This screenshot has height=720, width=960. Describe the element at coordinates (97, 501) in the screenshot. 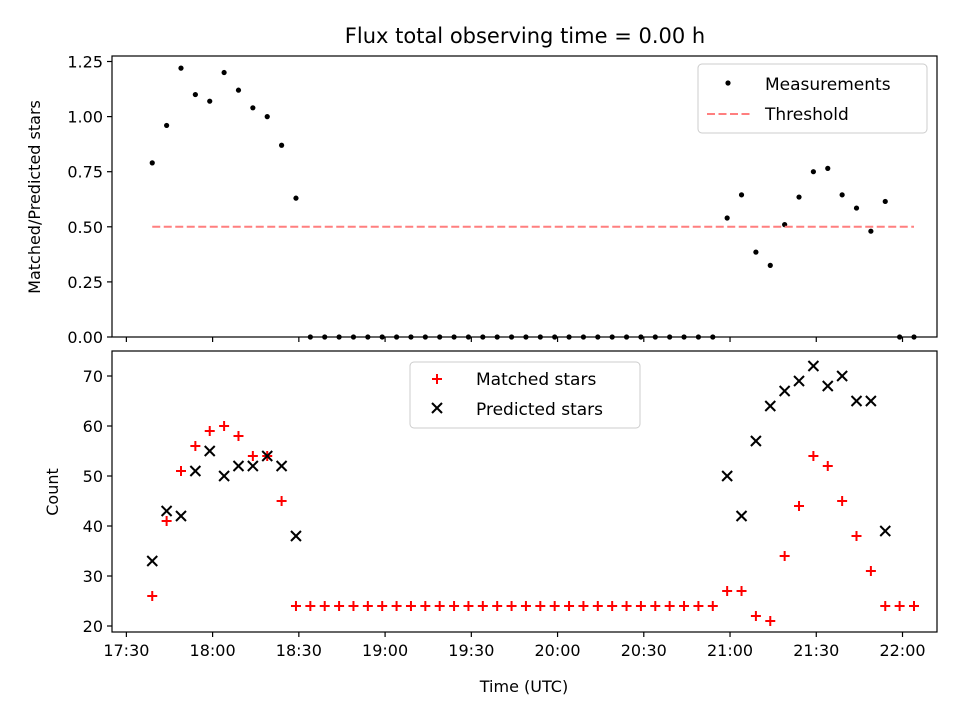

I see `bottom-y-ticks: 20 30 40 50 60 70` at that location.